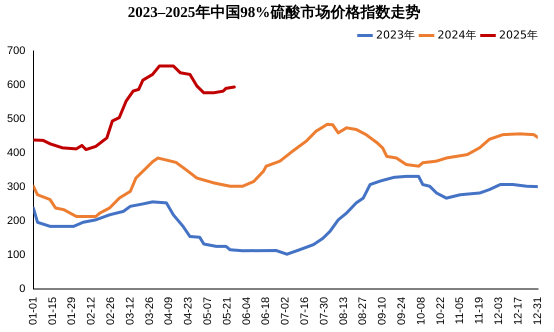 This screenshot has width=554, height=332. Describe the element at coordinates (518, 311) in the screenshot. I see `x-tick-label: 12-17` at that location.